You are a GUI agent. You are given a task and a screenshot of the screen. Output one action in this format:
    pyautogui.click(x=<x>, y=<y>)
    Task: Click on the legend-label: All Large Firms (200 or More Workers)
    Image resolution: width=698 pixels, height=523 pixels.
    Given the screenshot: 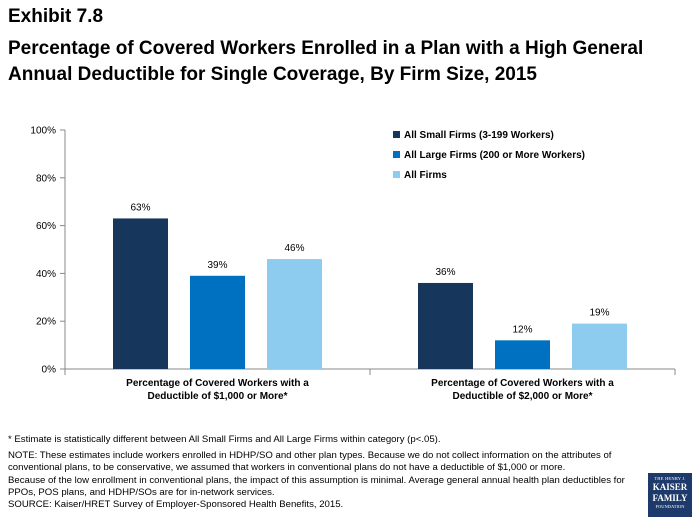 What is the action you would take?
    pyautogui.click(x=494, y=155)
    